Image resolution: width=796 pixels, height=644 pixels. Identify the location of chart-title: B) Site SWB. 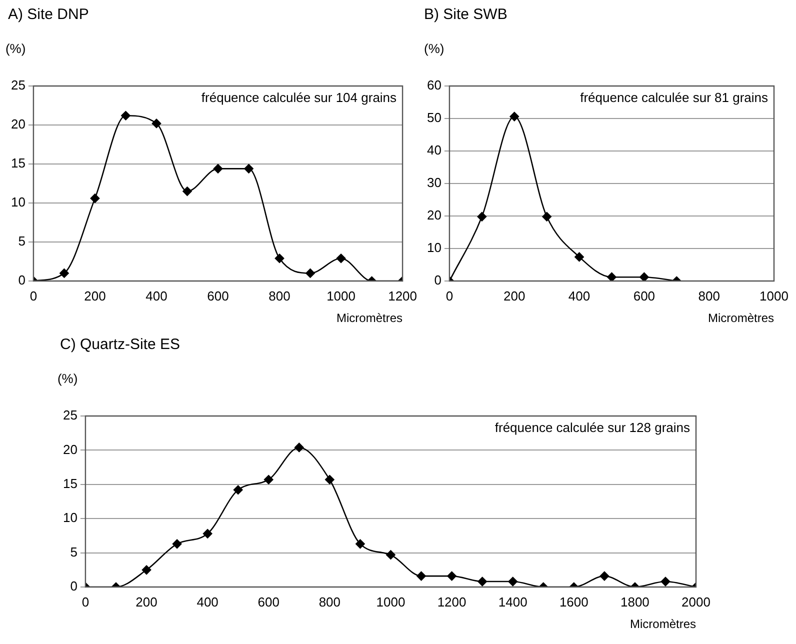
(466, 15).